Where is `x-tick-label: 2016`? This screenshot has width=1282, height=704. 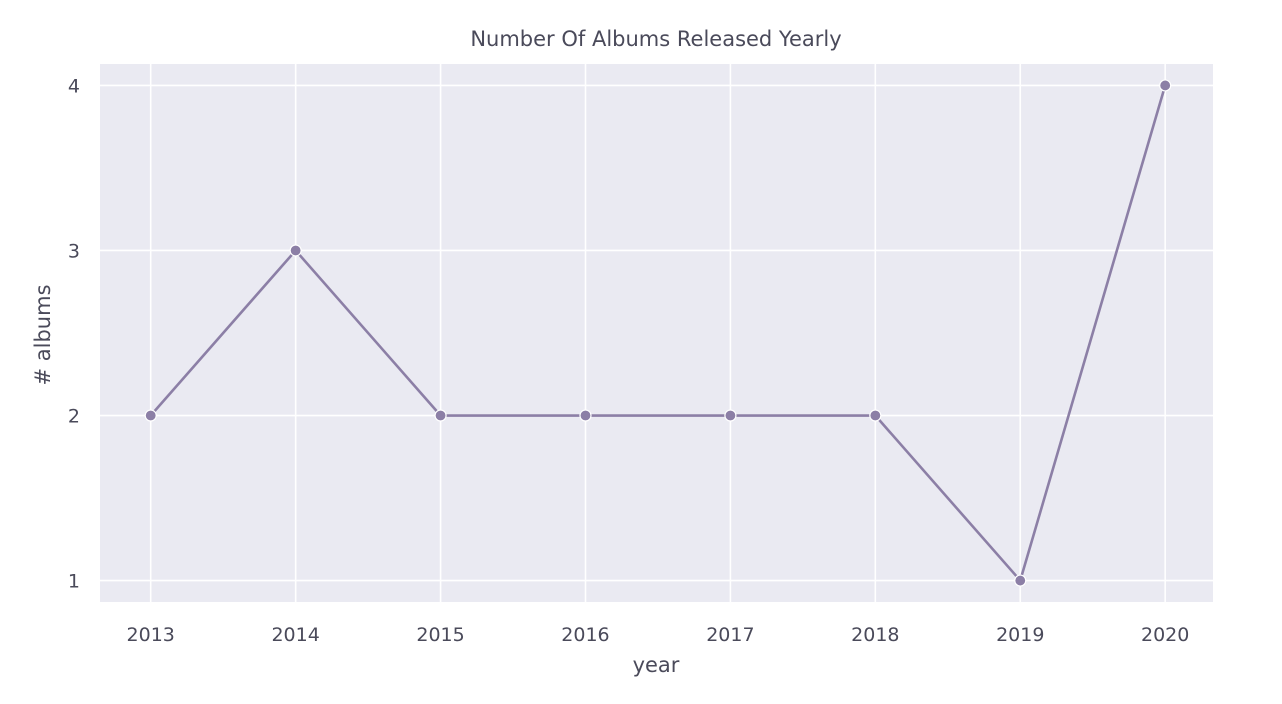
x-tick-label: 2016 is located at coordinates (585, 635).